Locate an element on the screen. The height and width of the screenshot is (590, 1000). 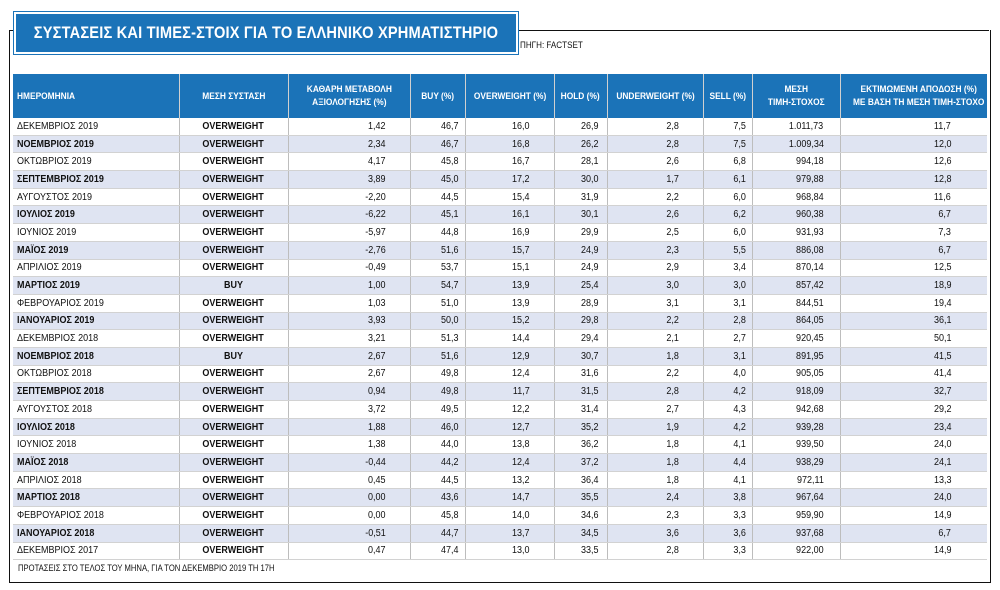
cell-avg-target-price: 939,28 is located at coordinates (795, 427).